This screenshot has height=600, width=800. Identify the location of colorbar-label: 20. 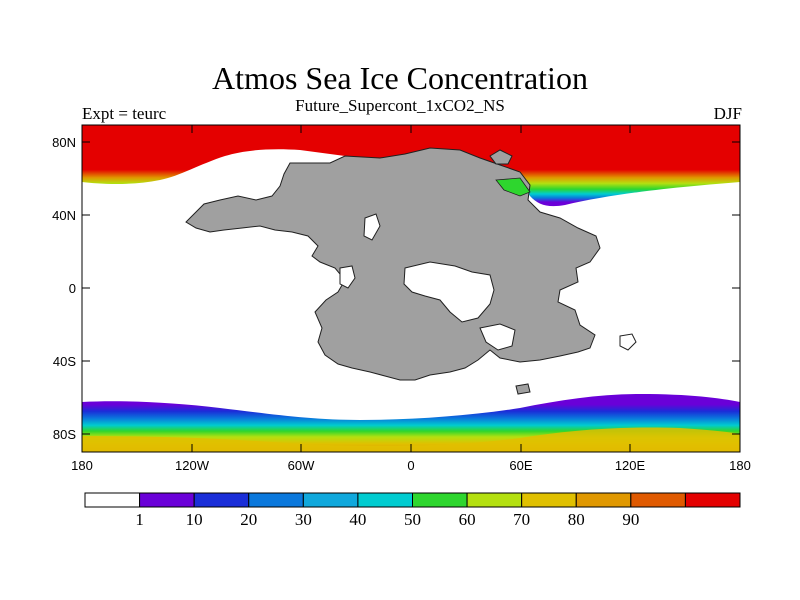
(248, 519).